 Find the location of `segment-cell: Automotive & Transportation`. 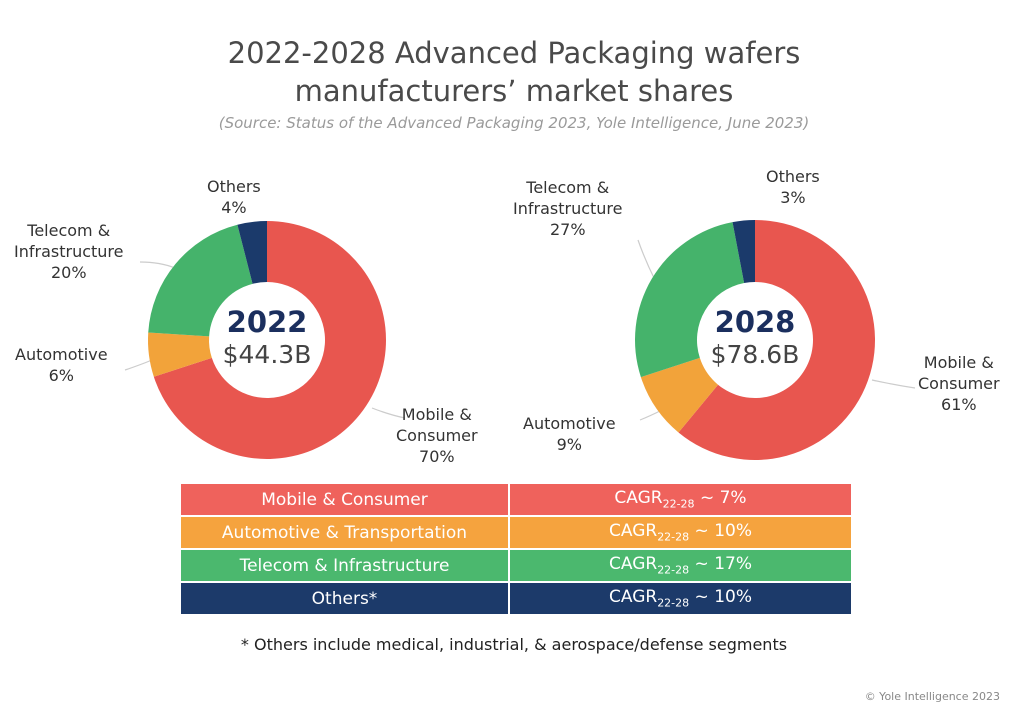

segment-cell: Automotive & Transportation is located at coordinates (345, 533).